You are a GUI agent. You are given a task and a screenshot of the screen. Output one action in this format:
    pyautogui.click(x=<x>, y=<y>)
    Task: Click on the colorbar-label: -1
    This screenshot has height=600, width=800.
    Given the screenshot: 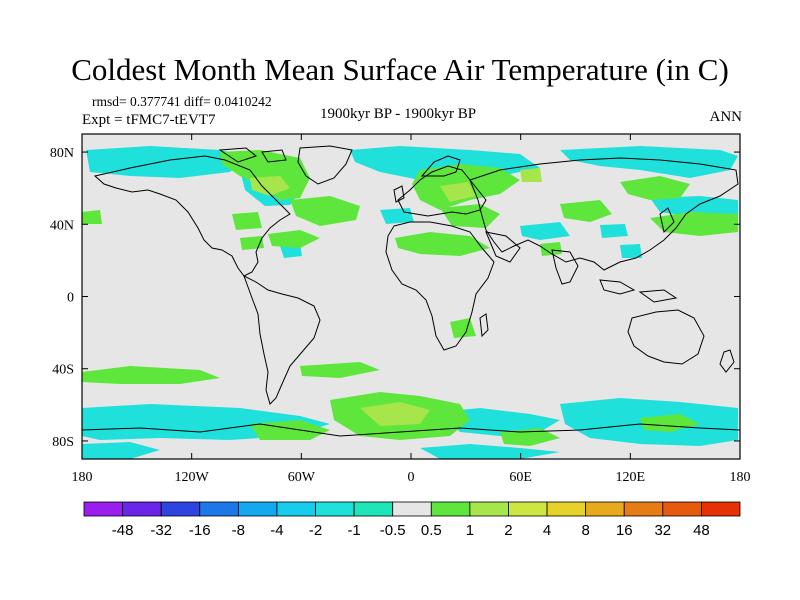 What is the action you would take?
    pyautogui.click(x=353, y=530)
    